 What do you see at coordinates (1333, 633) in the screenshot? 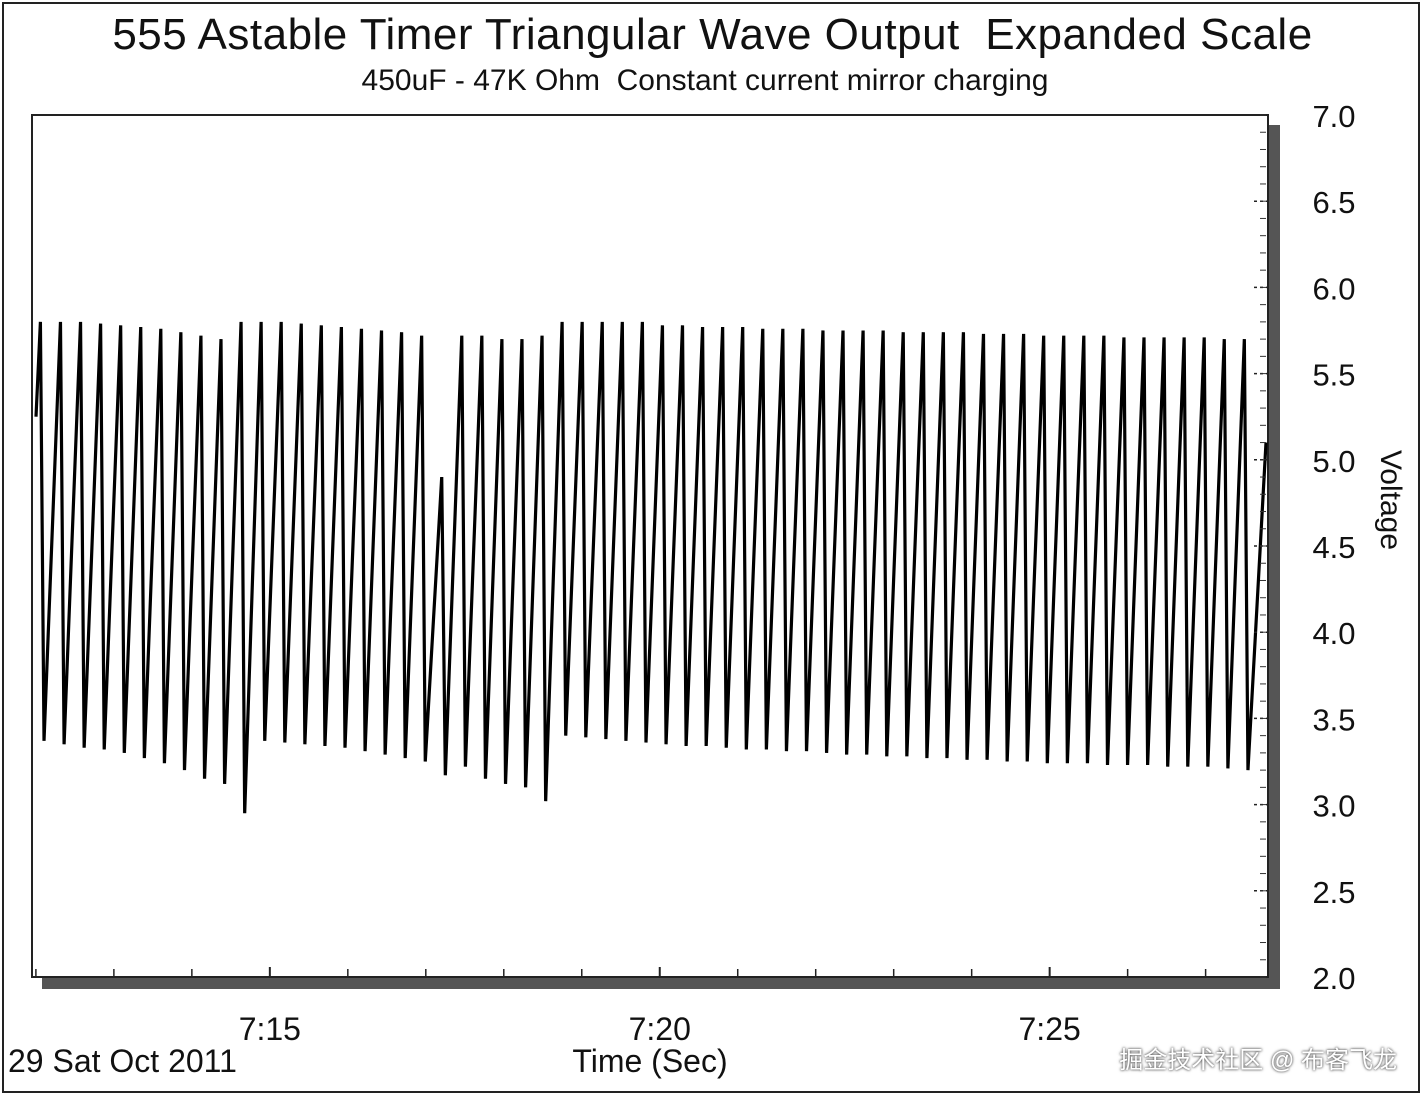
I see `y-tick-label: 4.0` at bounding box center [1333, 633].